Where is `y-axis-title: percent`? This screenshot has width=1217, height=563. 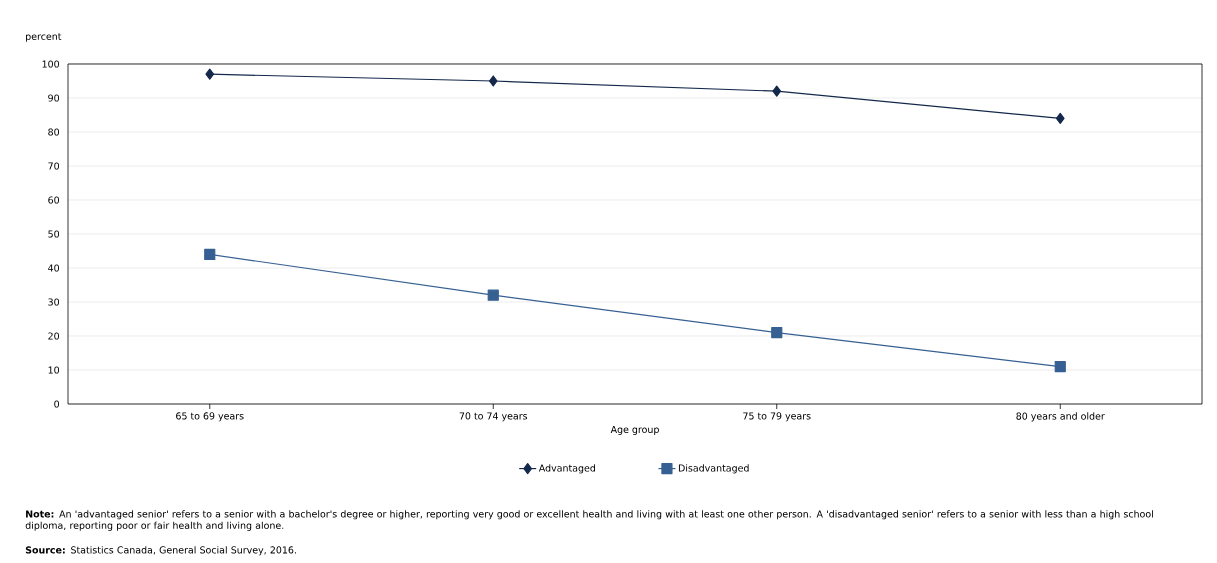
y-axis-title: percent is located at coordinates (44, 37).